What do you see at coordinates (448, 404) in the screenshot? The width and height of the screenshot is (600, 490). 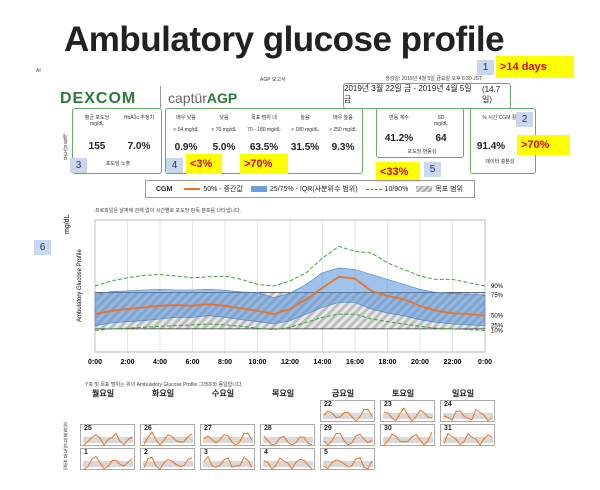 I see `day-number: 24` at bounding box center [448, 404].